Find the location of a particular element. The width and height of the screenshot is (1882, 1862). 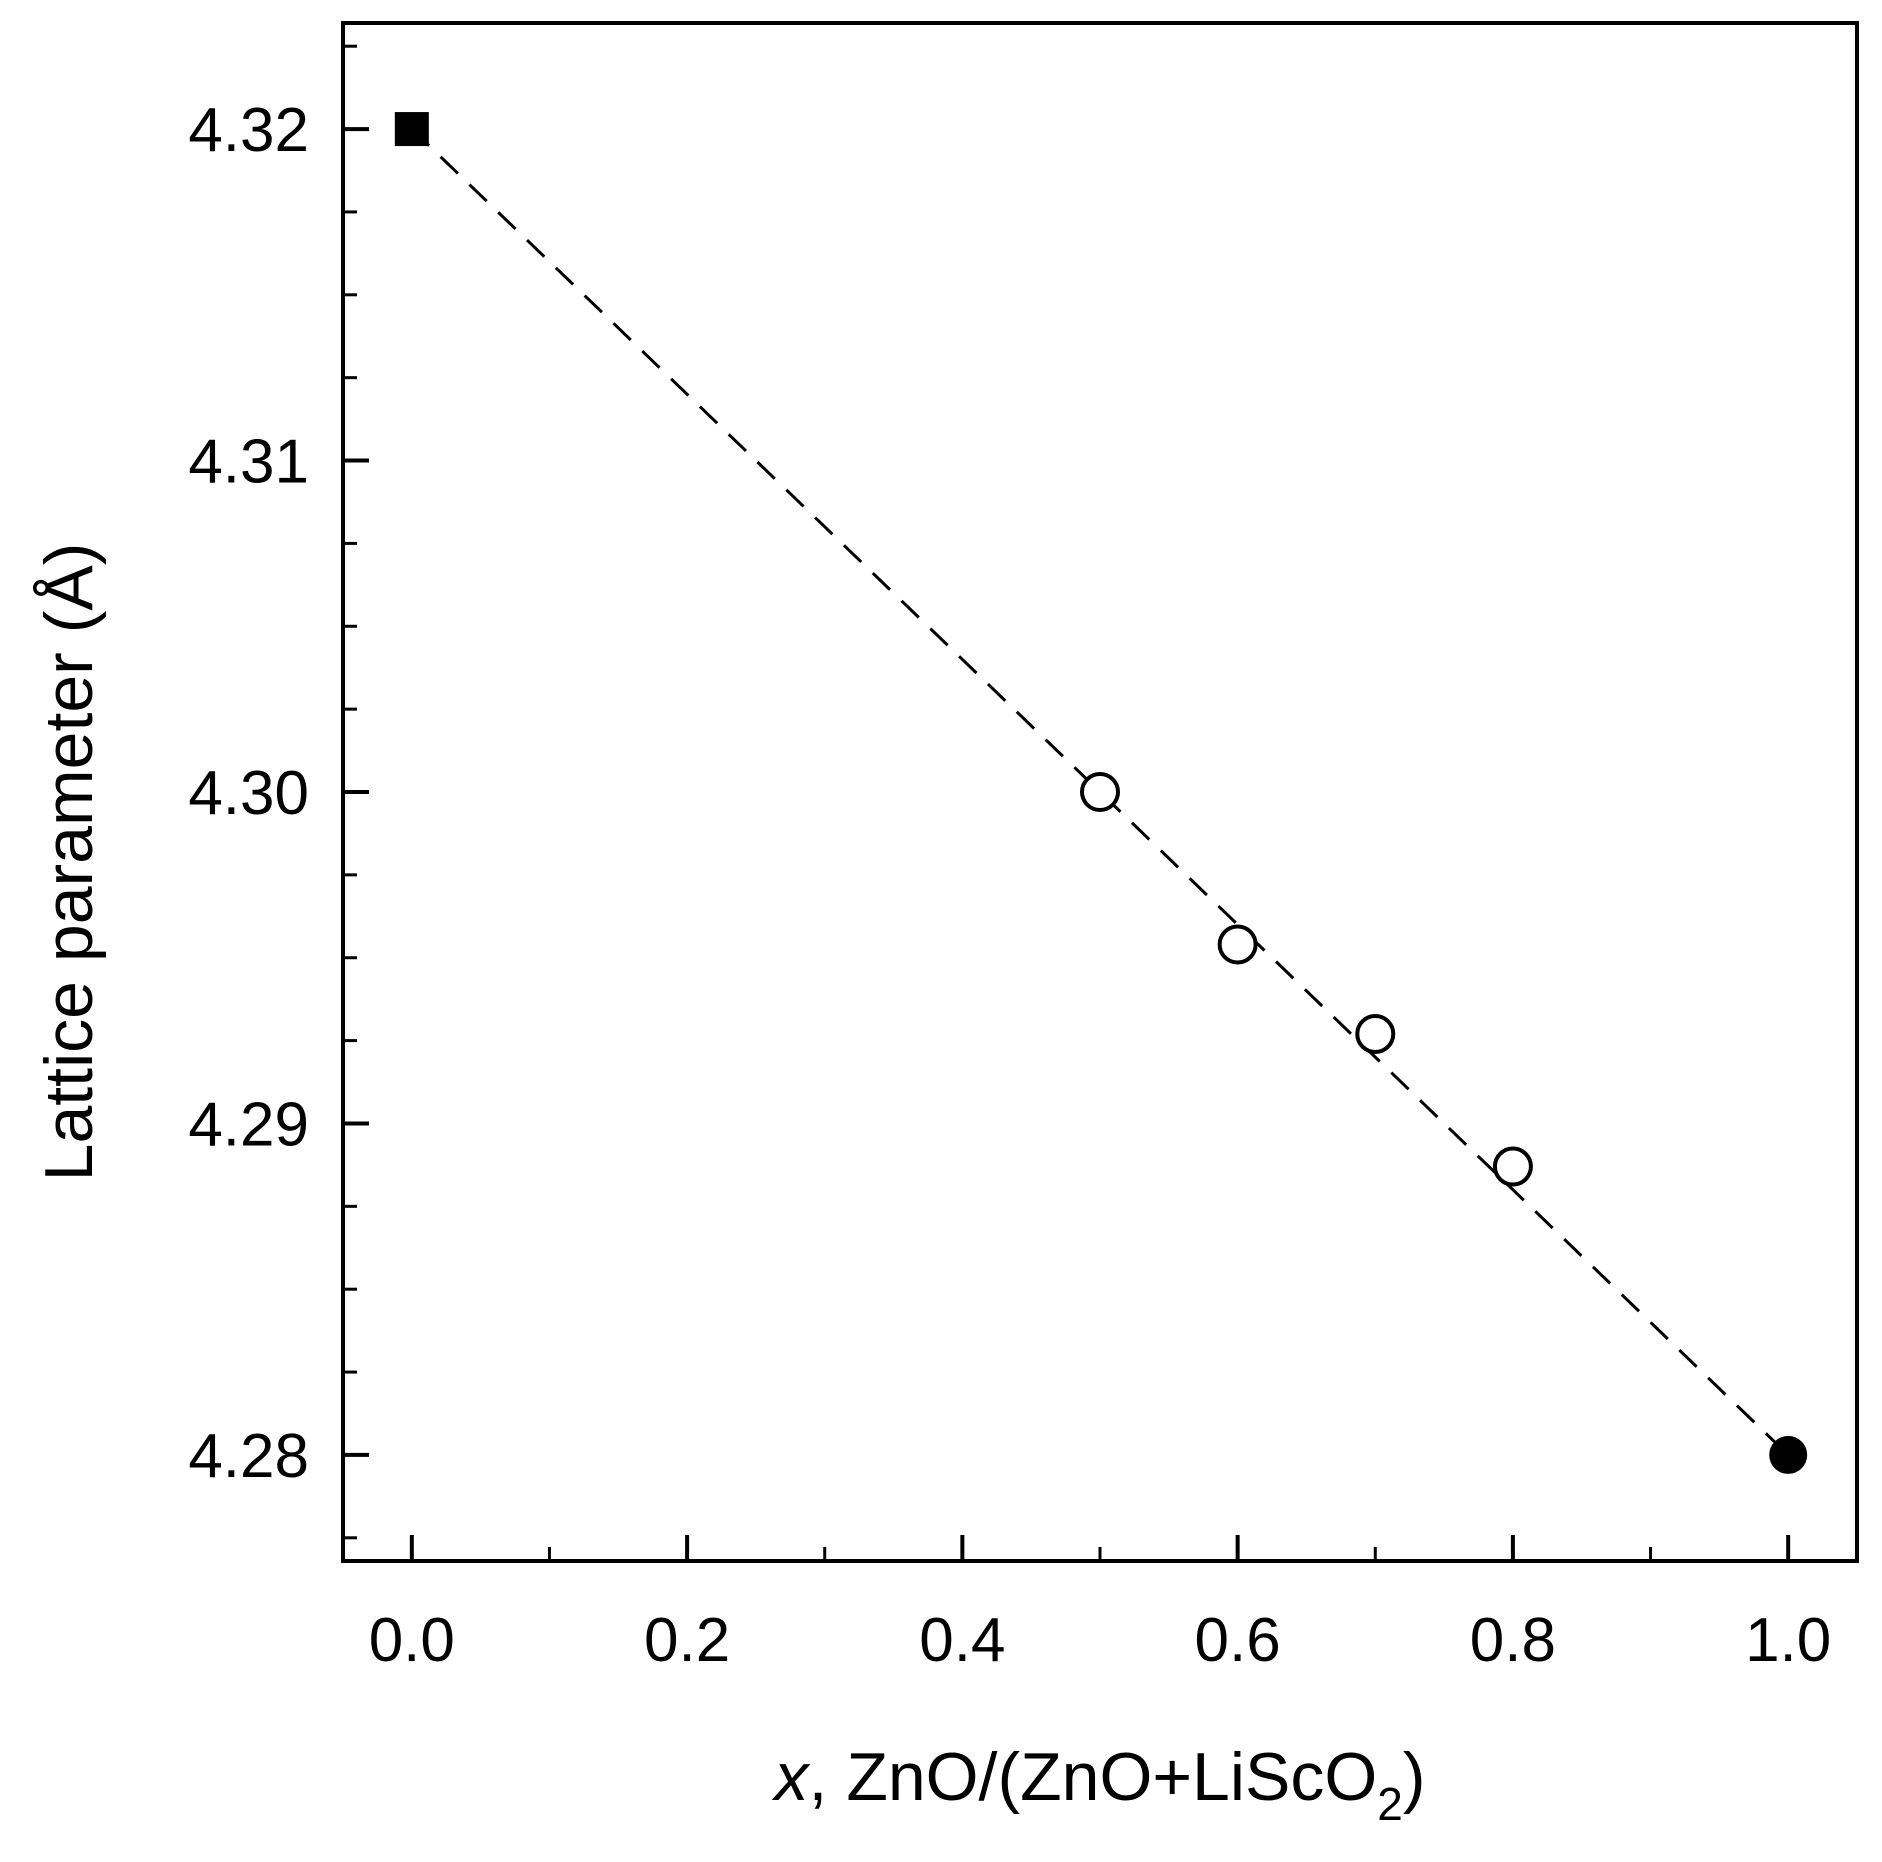

x-tick-label: 0.0 is located at coordinates (412, 1640).